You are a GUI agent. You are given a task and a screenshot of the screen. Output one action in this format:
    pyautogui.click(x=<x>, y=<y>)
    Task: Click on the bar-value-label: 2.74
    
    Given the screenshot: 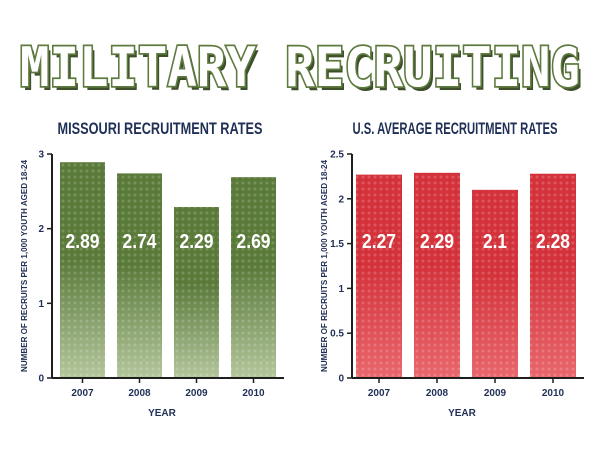 What is the action you would take?
    pyautogui.click(x=140, y=242)
    